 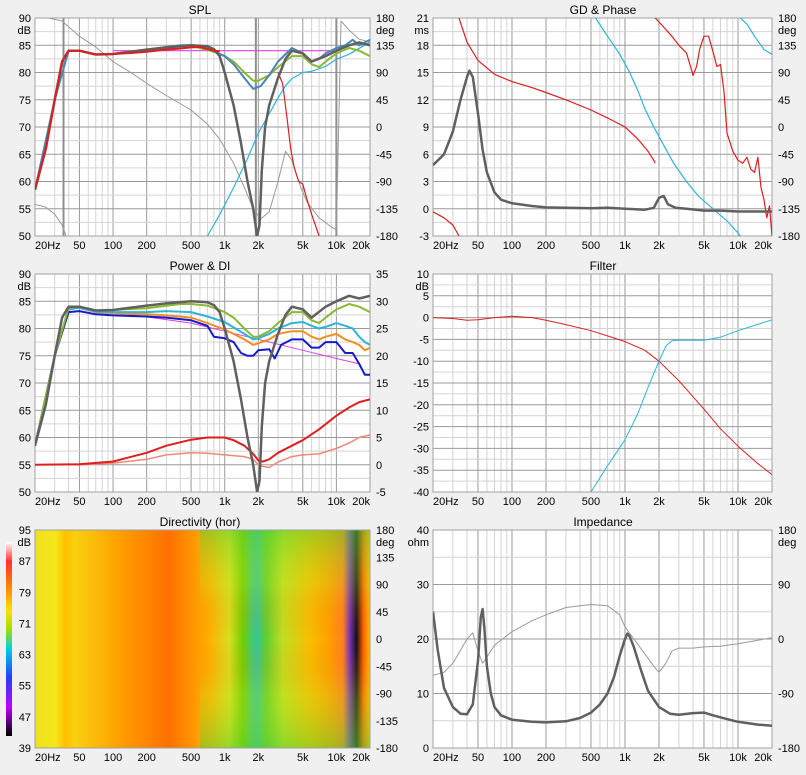 What do you see at coordinates (704, 246) in the screenshot?
I see `x-tick-label: 5k` at bounding box center [704, 246].